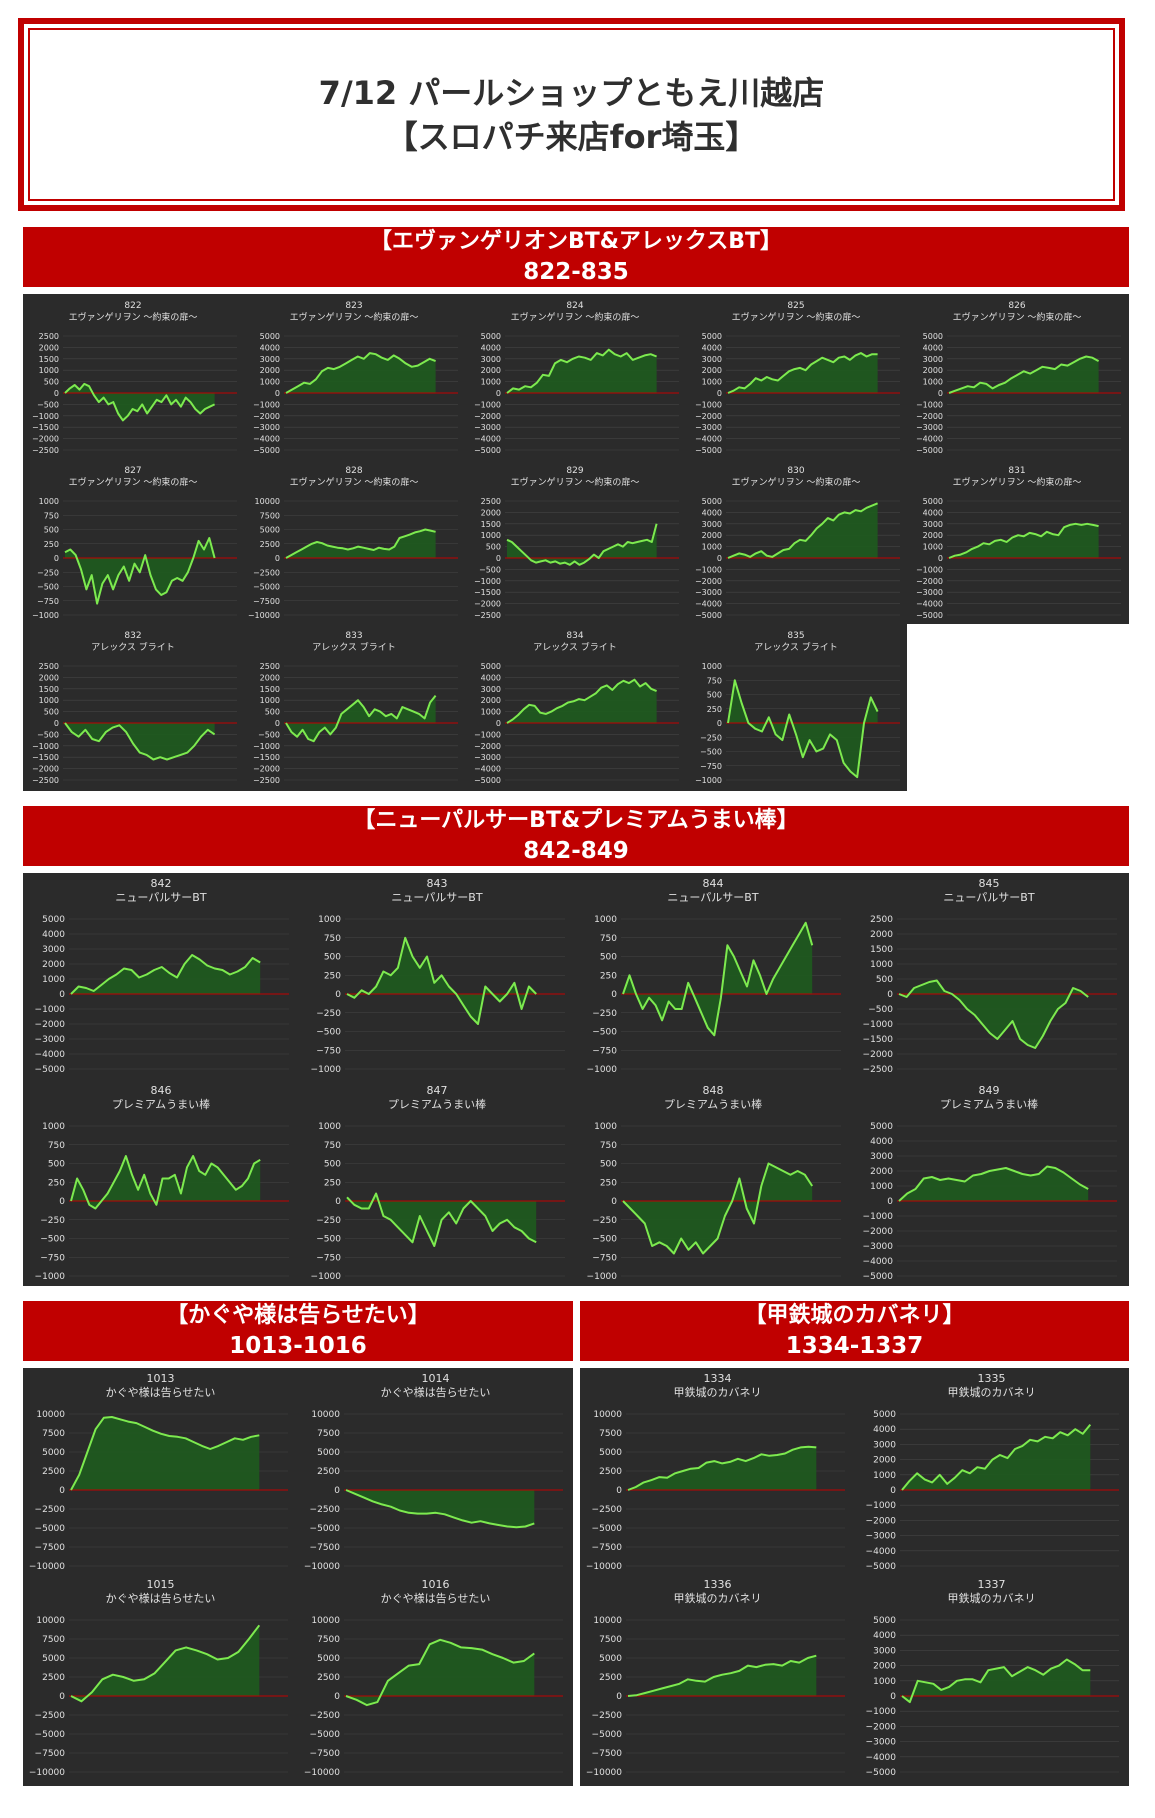 Image resolution: width=1155 pixels, height=1818 pixels. I want to click on section-range: 1334-1337, so click(854, 1346).